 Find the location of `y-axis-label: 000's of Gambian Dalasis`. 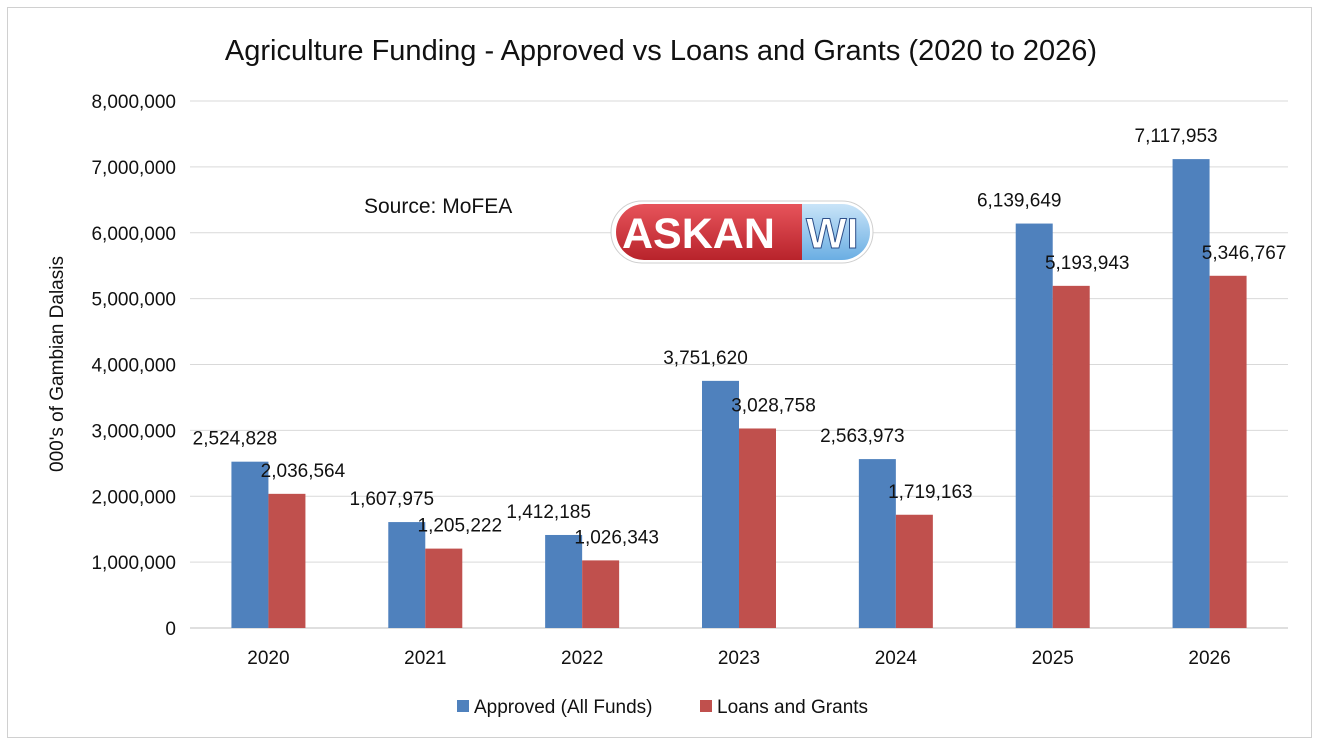

y-axis-label: 000's of Gambian Dalasis is located at coordinates (57, 364).